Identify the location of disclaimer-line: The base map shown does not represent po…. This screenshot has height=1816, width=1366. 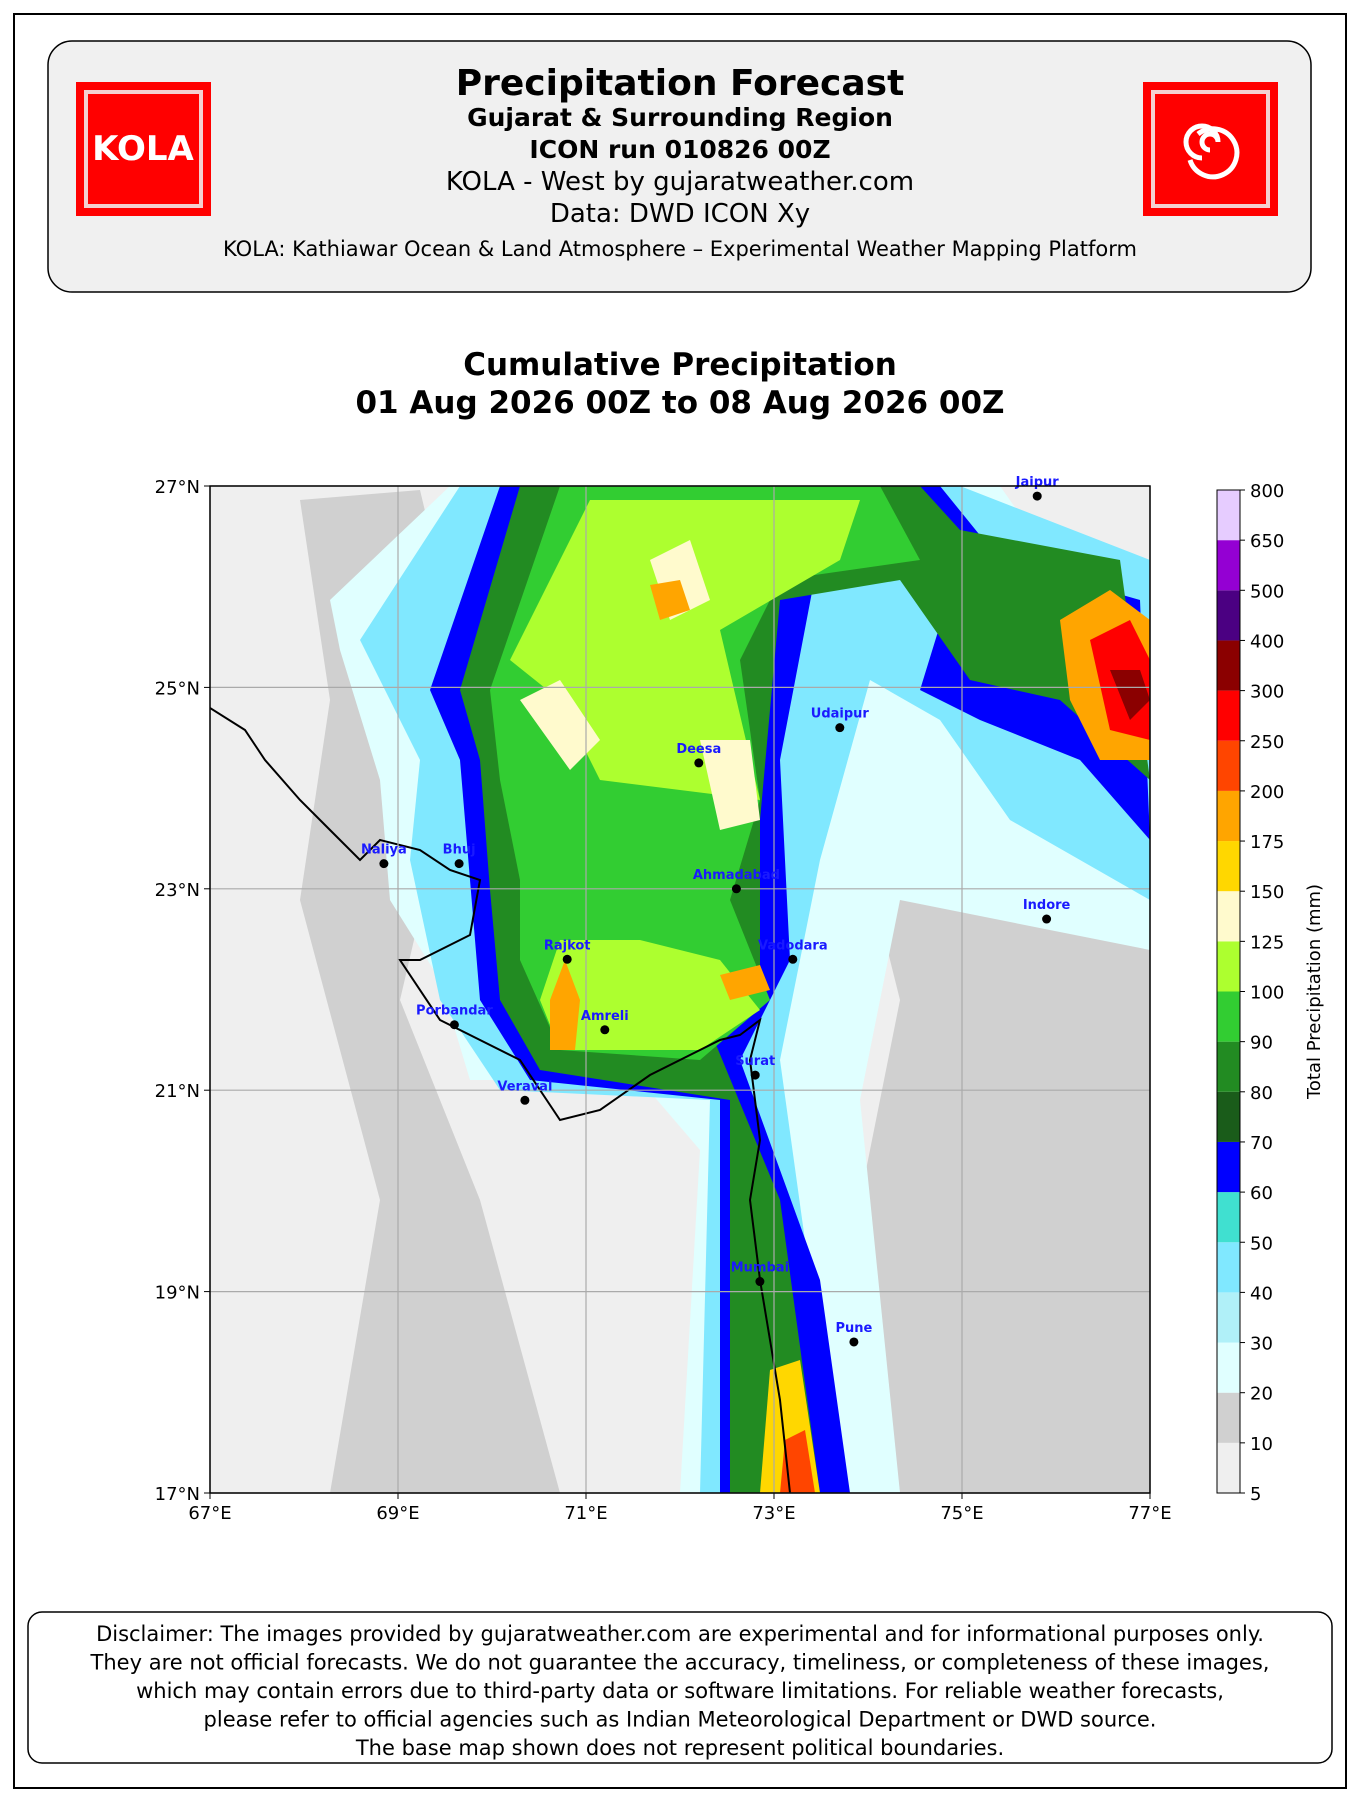
(679, 1748).